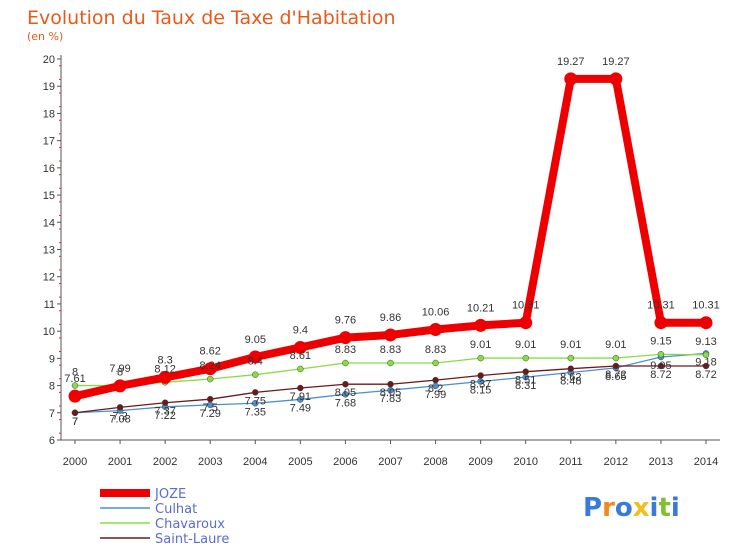 The height and width of the screenshot is (550, 750). Describe the element at coordinates (435, 462) in the screenshot. I see `x-tick-label: 2008` at that location.